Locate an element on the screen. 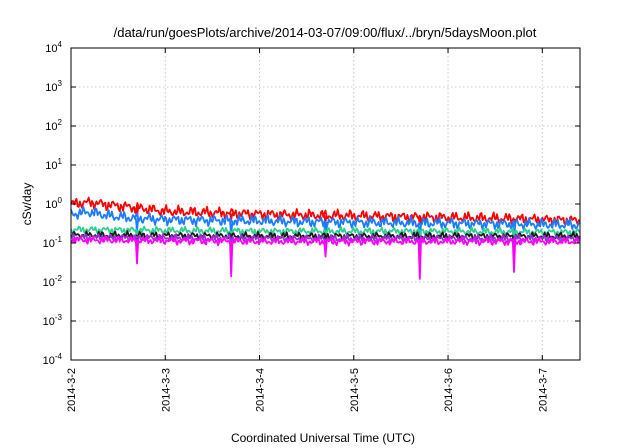  x-tick-label: 2014-3-2 is located at coordinates (72, 390).